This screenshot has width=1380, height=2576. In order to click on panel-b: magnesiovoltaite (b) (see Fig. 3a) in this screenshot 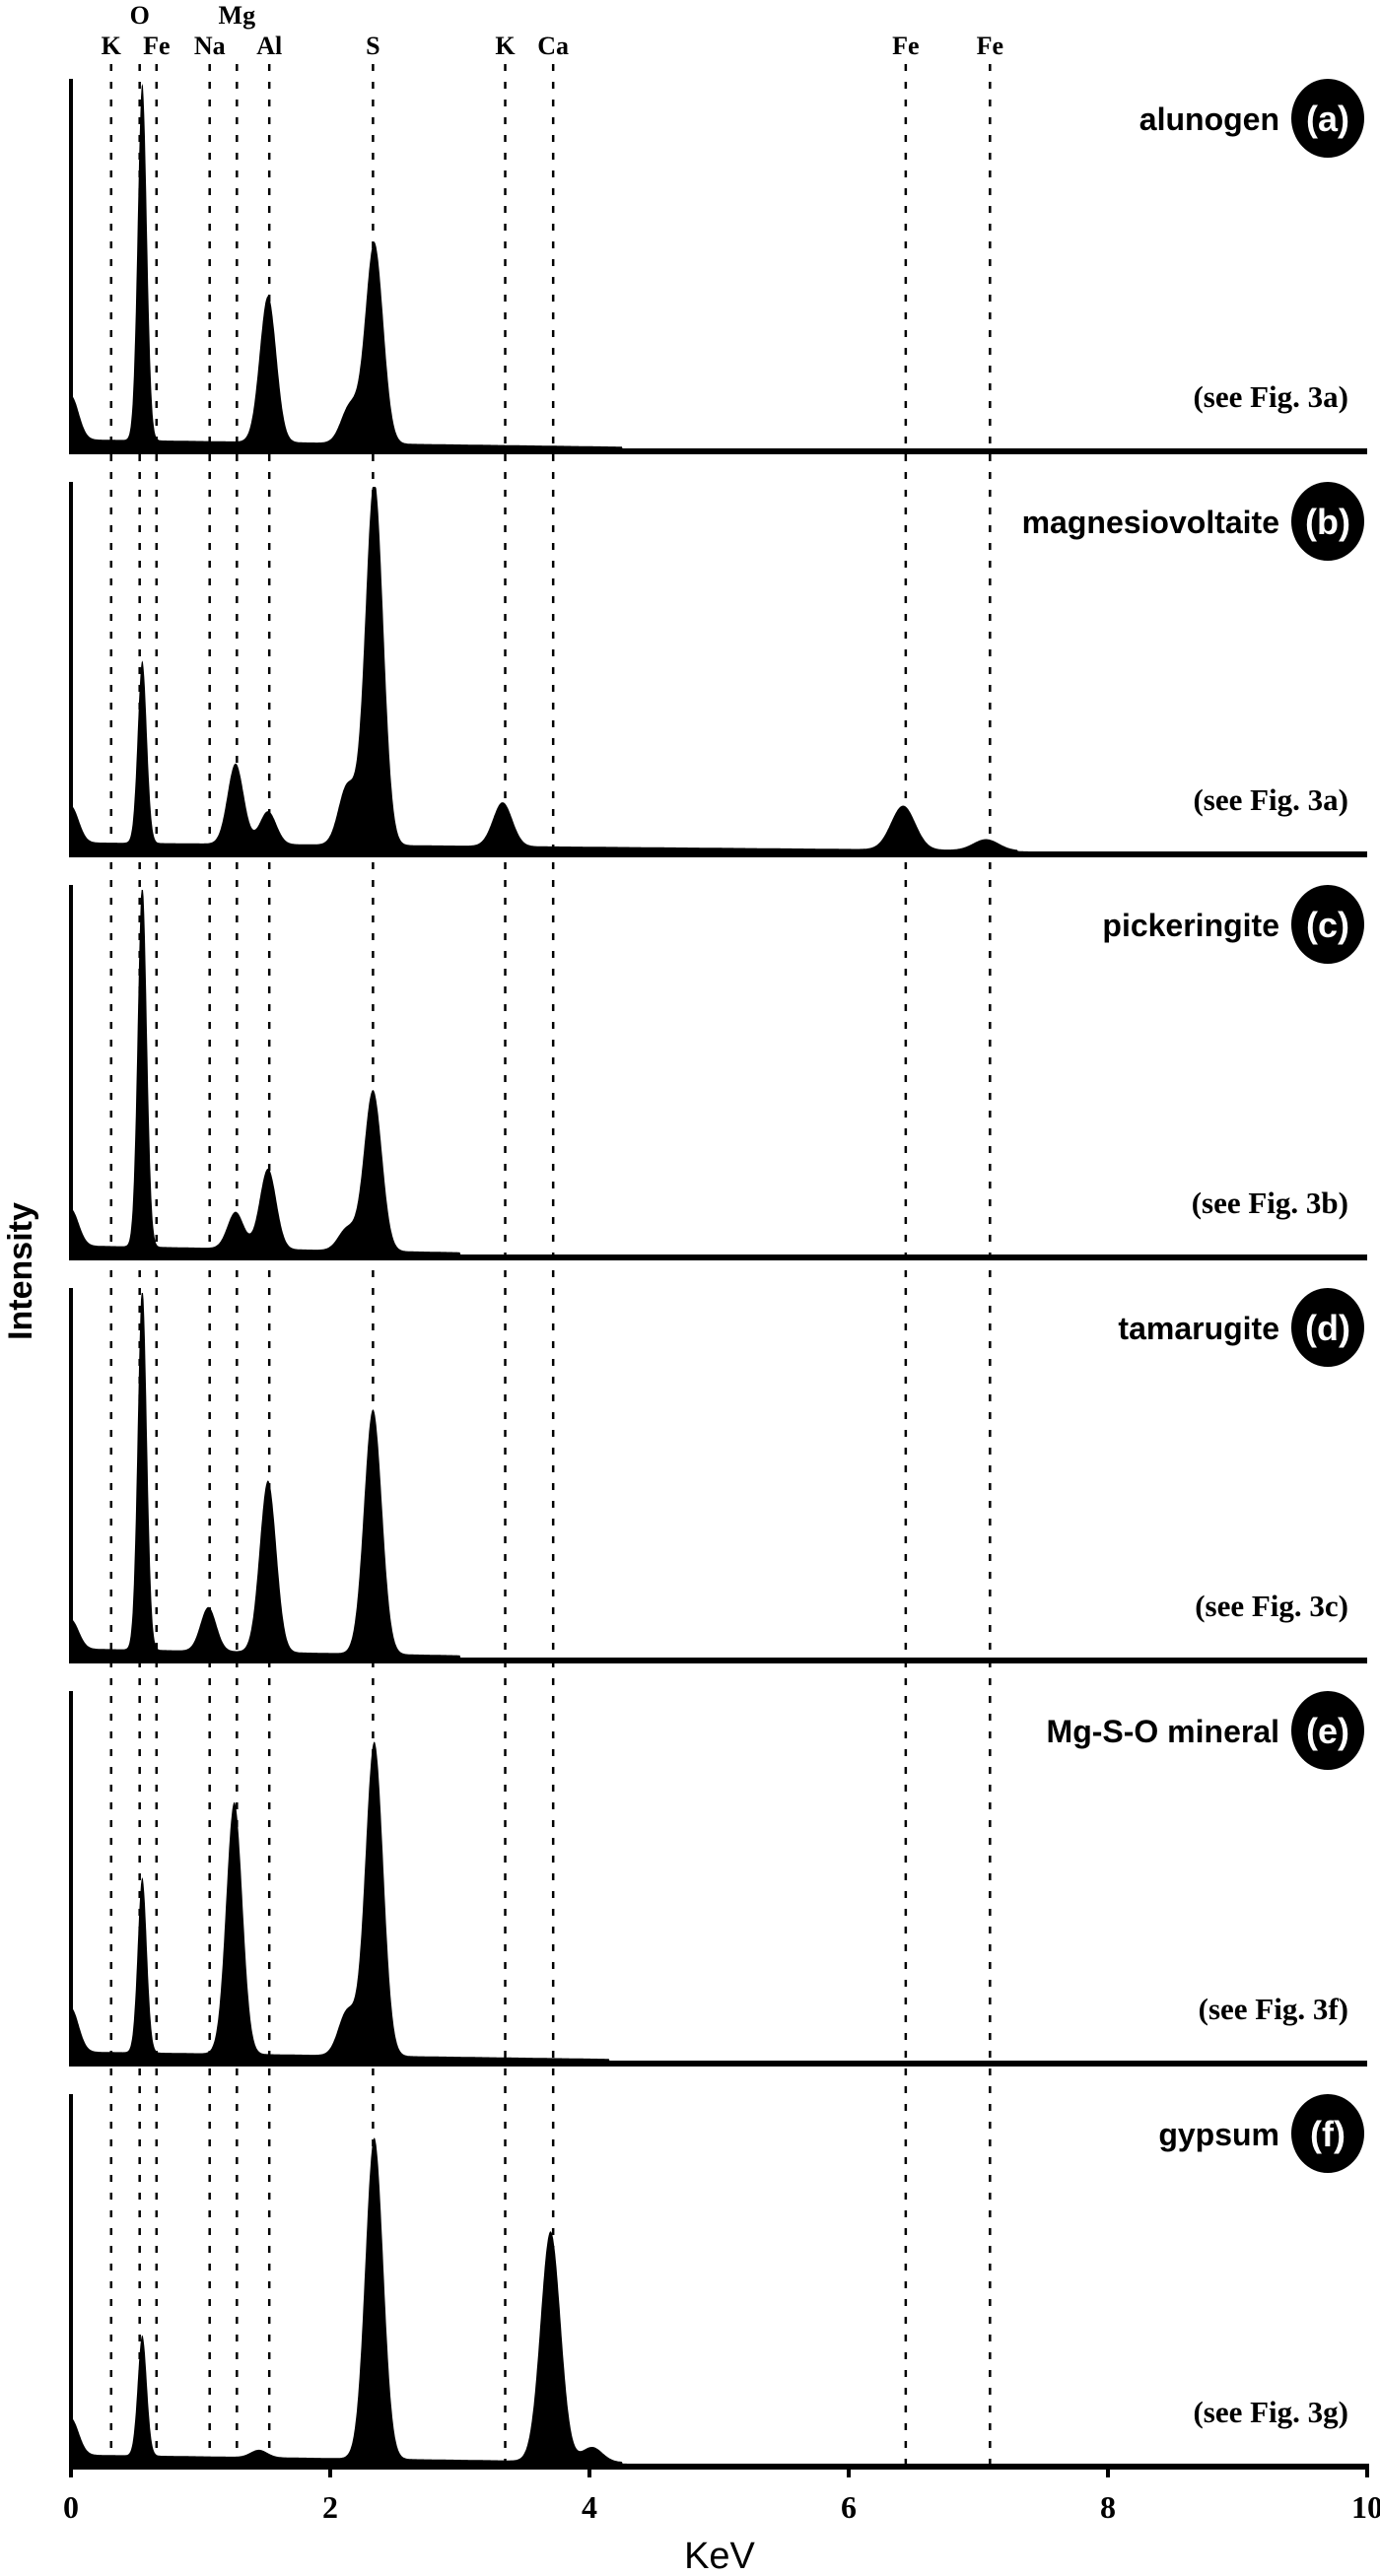, I will do `click(718, 669)`.